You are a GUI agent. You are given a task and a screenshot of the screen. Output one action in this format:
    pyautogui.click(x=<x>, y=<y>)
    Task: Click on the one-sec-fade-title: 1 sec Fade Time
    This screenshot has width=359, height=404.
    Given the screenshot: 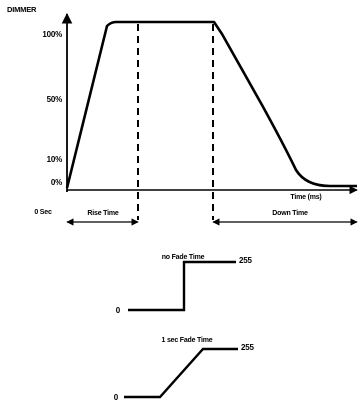 What is the action you would take?
    pyautogui.click(x=187, y=340)
    